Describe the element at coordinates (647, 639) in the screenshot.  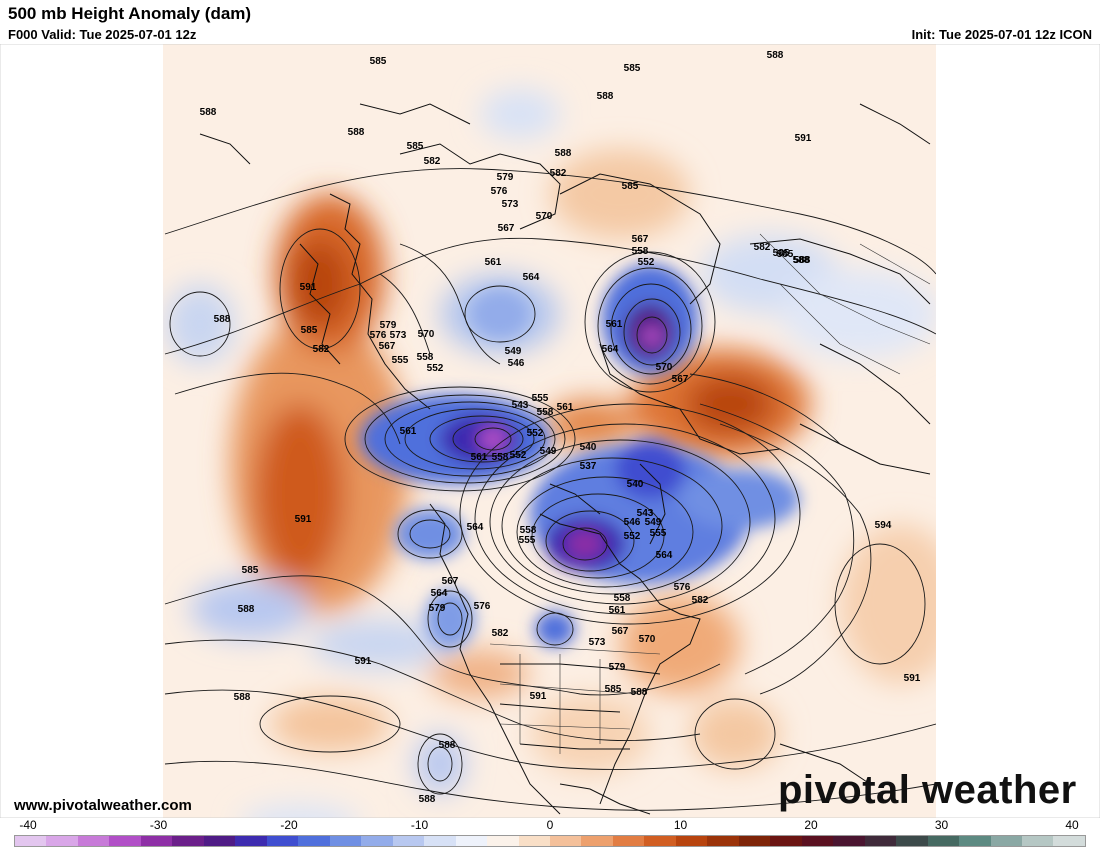
I see `contour-label: 570` at that location.